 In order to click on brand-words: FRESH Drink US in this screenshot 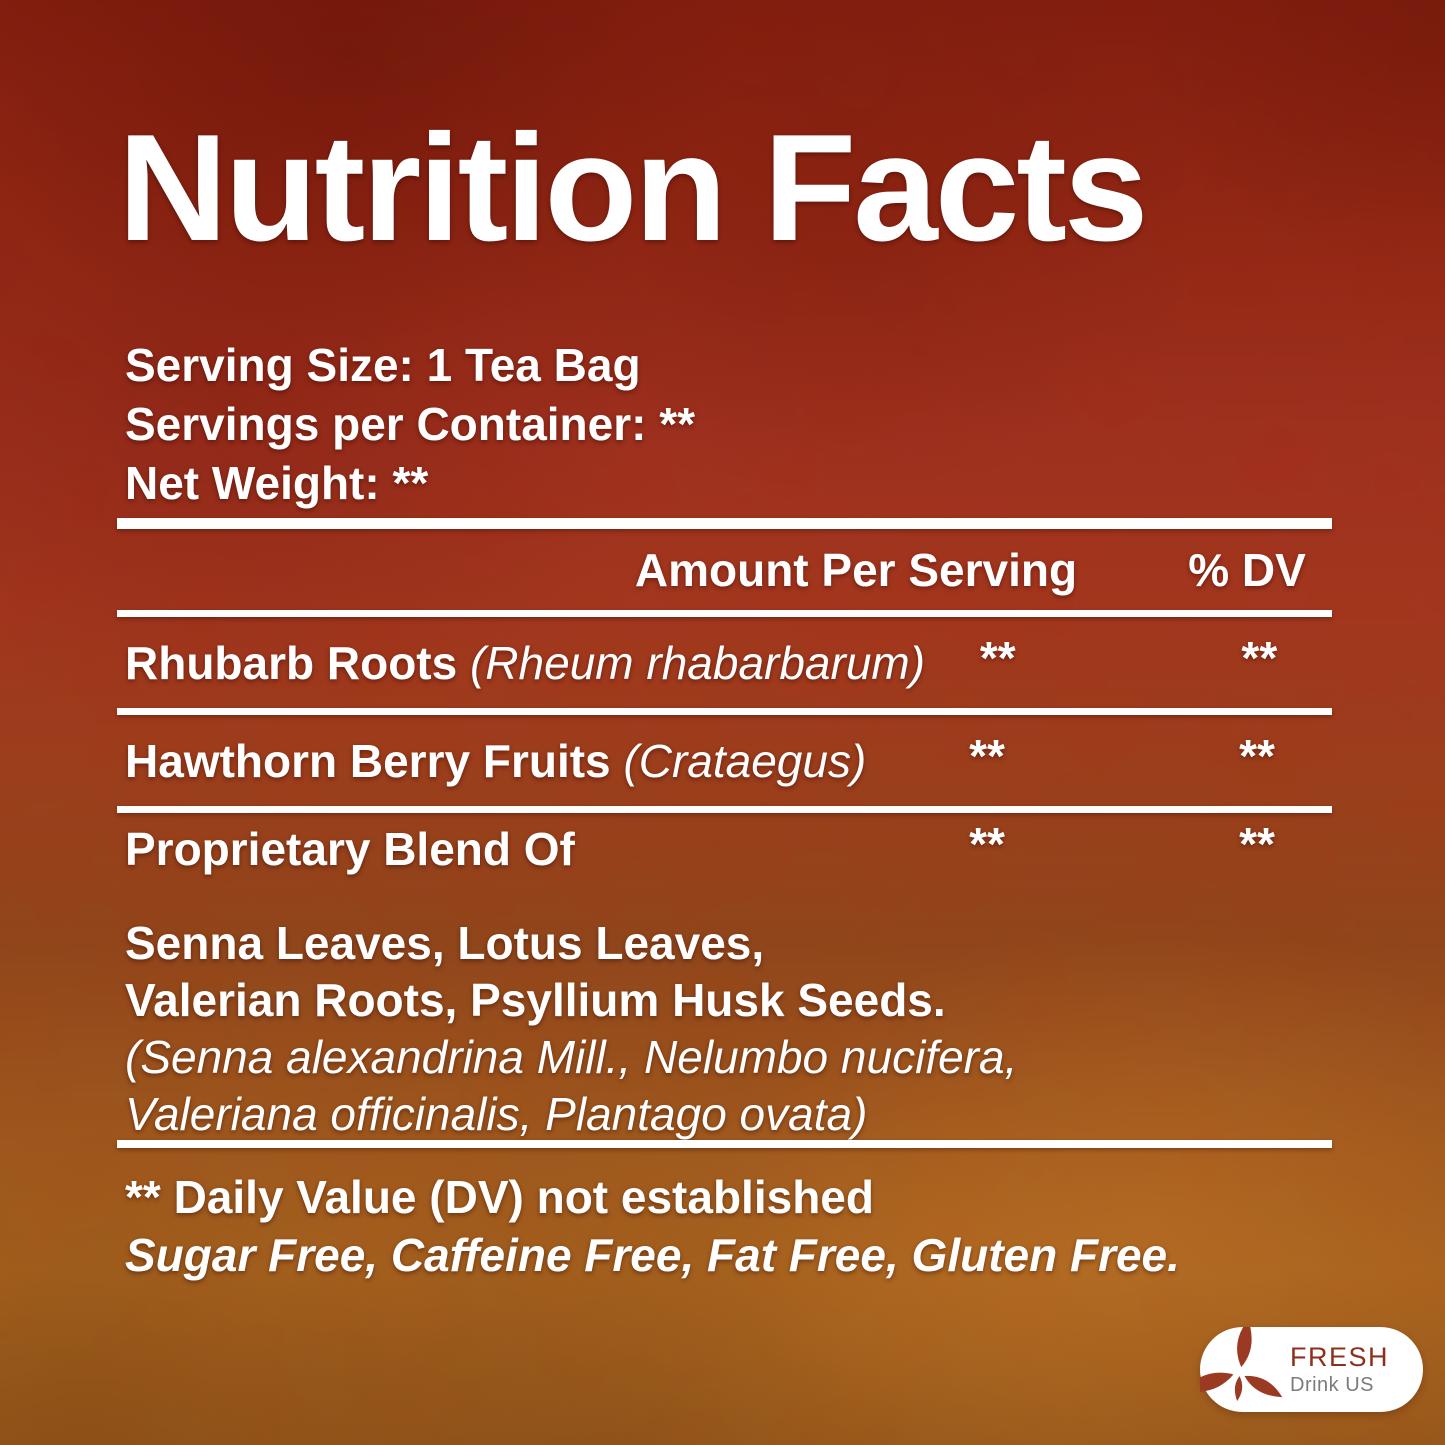, I will do `click(1339, 1369)`.